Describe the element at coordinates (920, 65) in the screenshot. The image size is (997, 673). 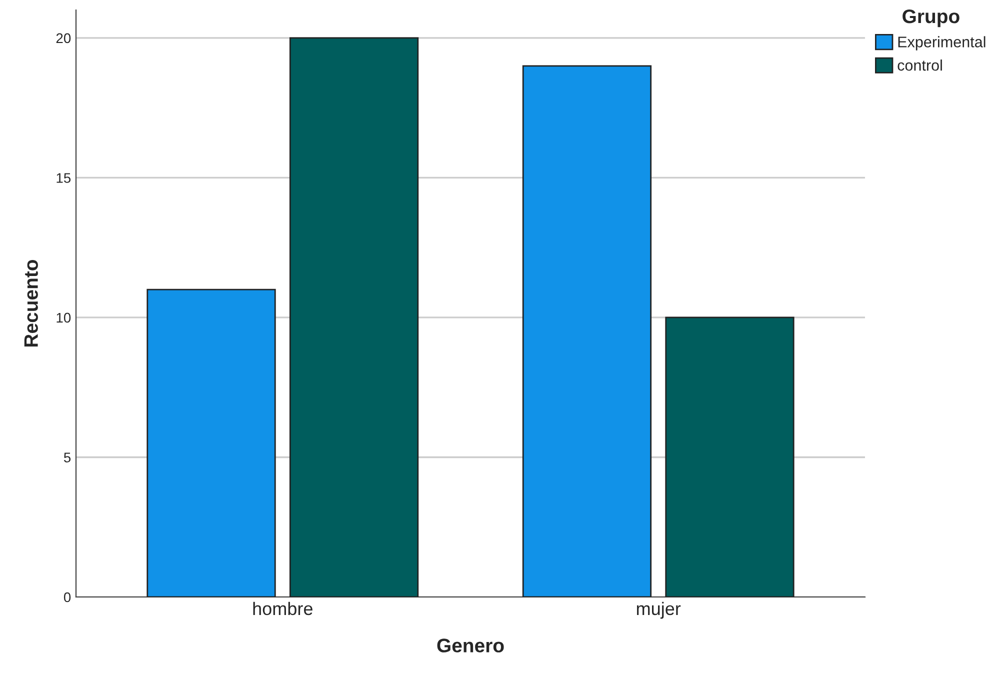
I see `legend-label: control` at that location.